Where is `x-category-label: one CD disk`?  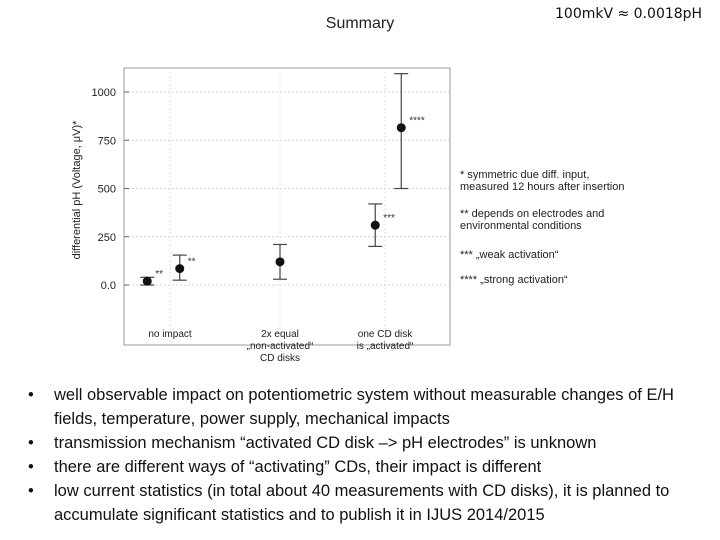 x-category-label: one CD disk is located at coordinates (385, 334).